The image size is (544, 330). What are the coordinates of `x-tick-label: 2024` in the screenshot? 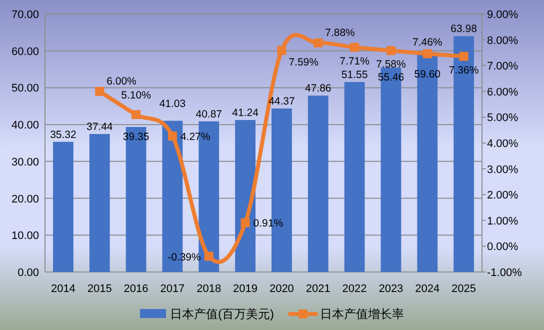 It's located at (427, 289).